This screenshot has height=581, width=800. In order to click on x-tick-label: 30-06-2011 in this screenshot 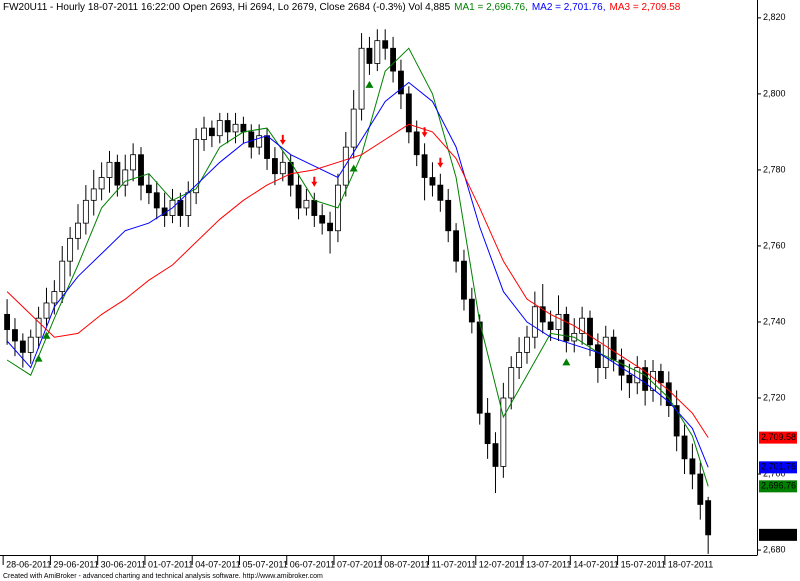, I will do `click(123, 564)`.